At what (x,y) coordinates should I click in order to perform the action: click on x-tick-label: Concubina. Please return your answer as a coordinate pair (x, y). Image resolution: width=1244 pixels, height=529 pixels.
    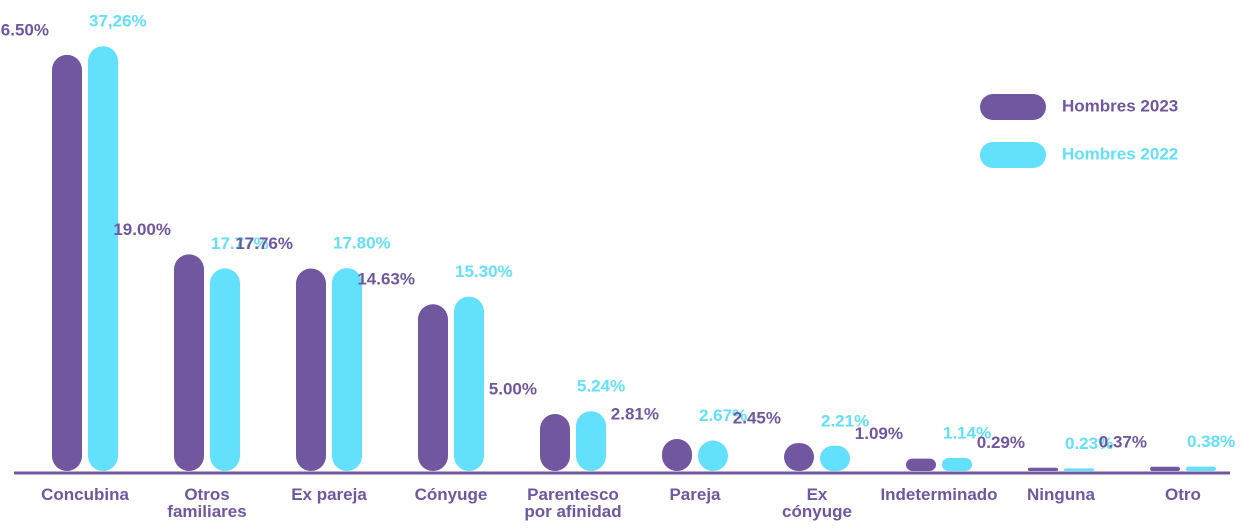
    Looking at the image, I should click on (85, 494).